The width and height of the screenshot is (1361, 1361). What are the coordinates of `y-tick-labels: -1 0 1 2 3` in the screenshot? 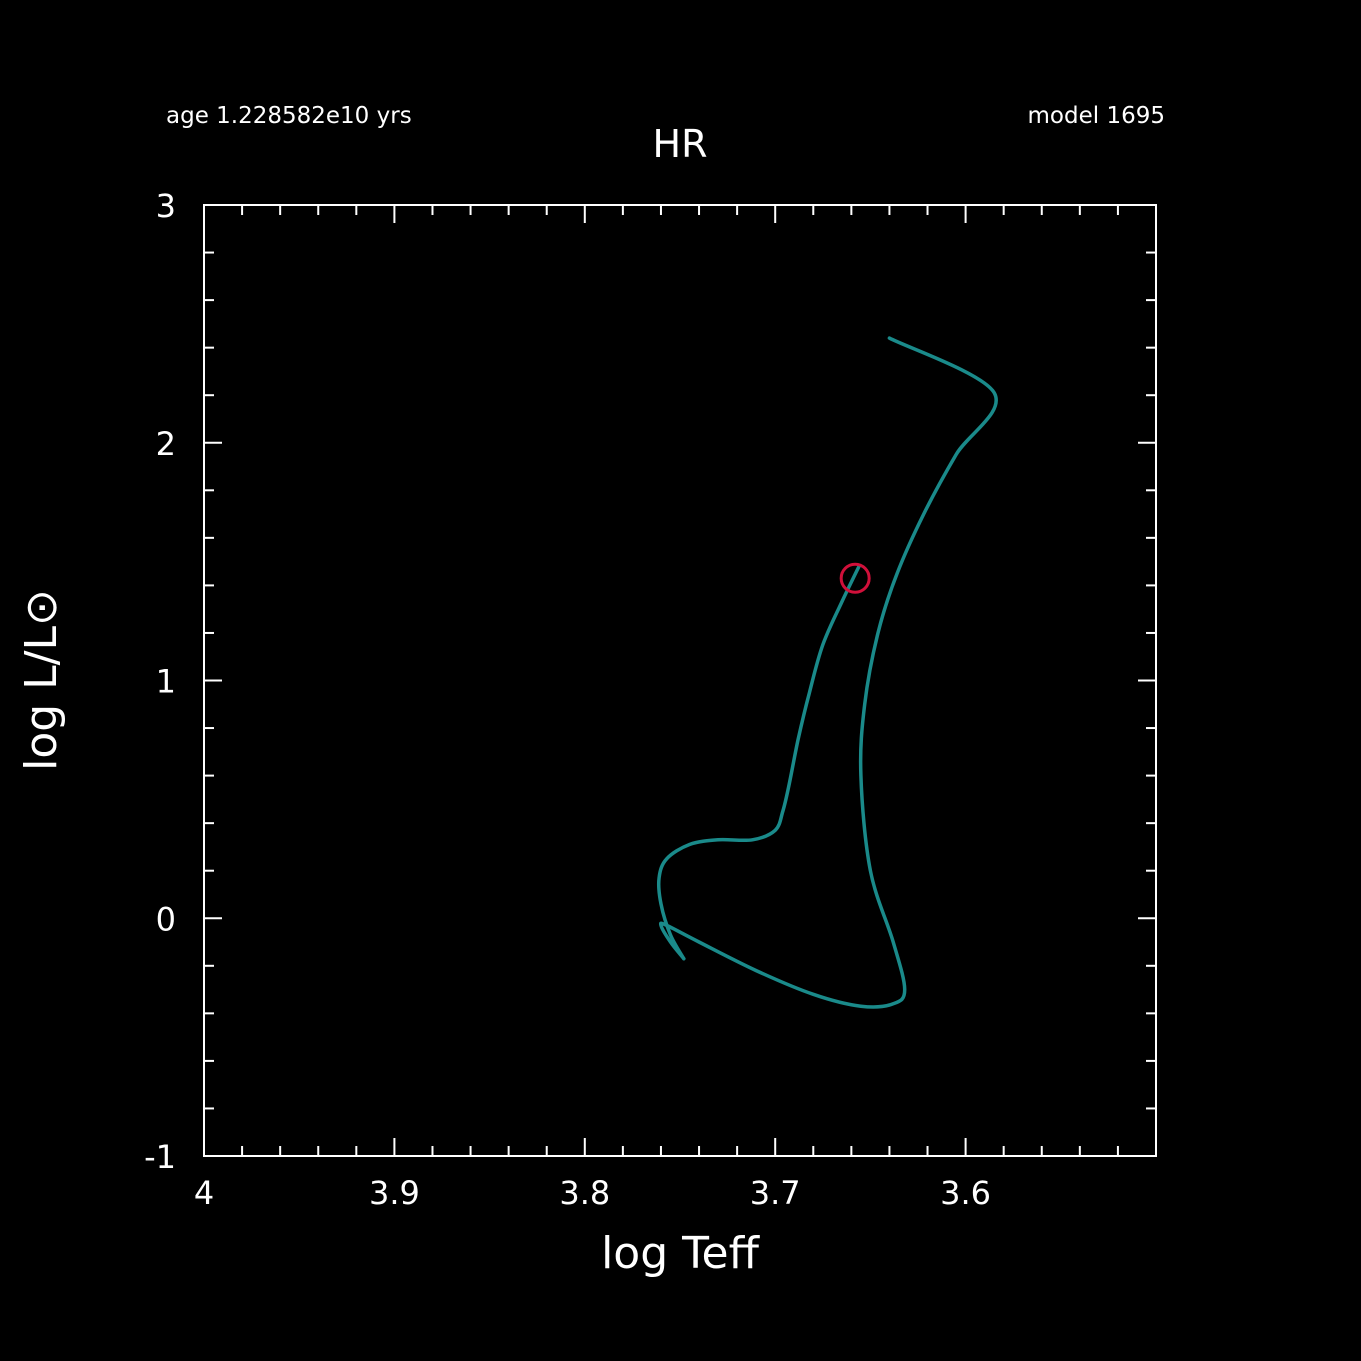 It's located at (160, 681).